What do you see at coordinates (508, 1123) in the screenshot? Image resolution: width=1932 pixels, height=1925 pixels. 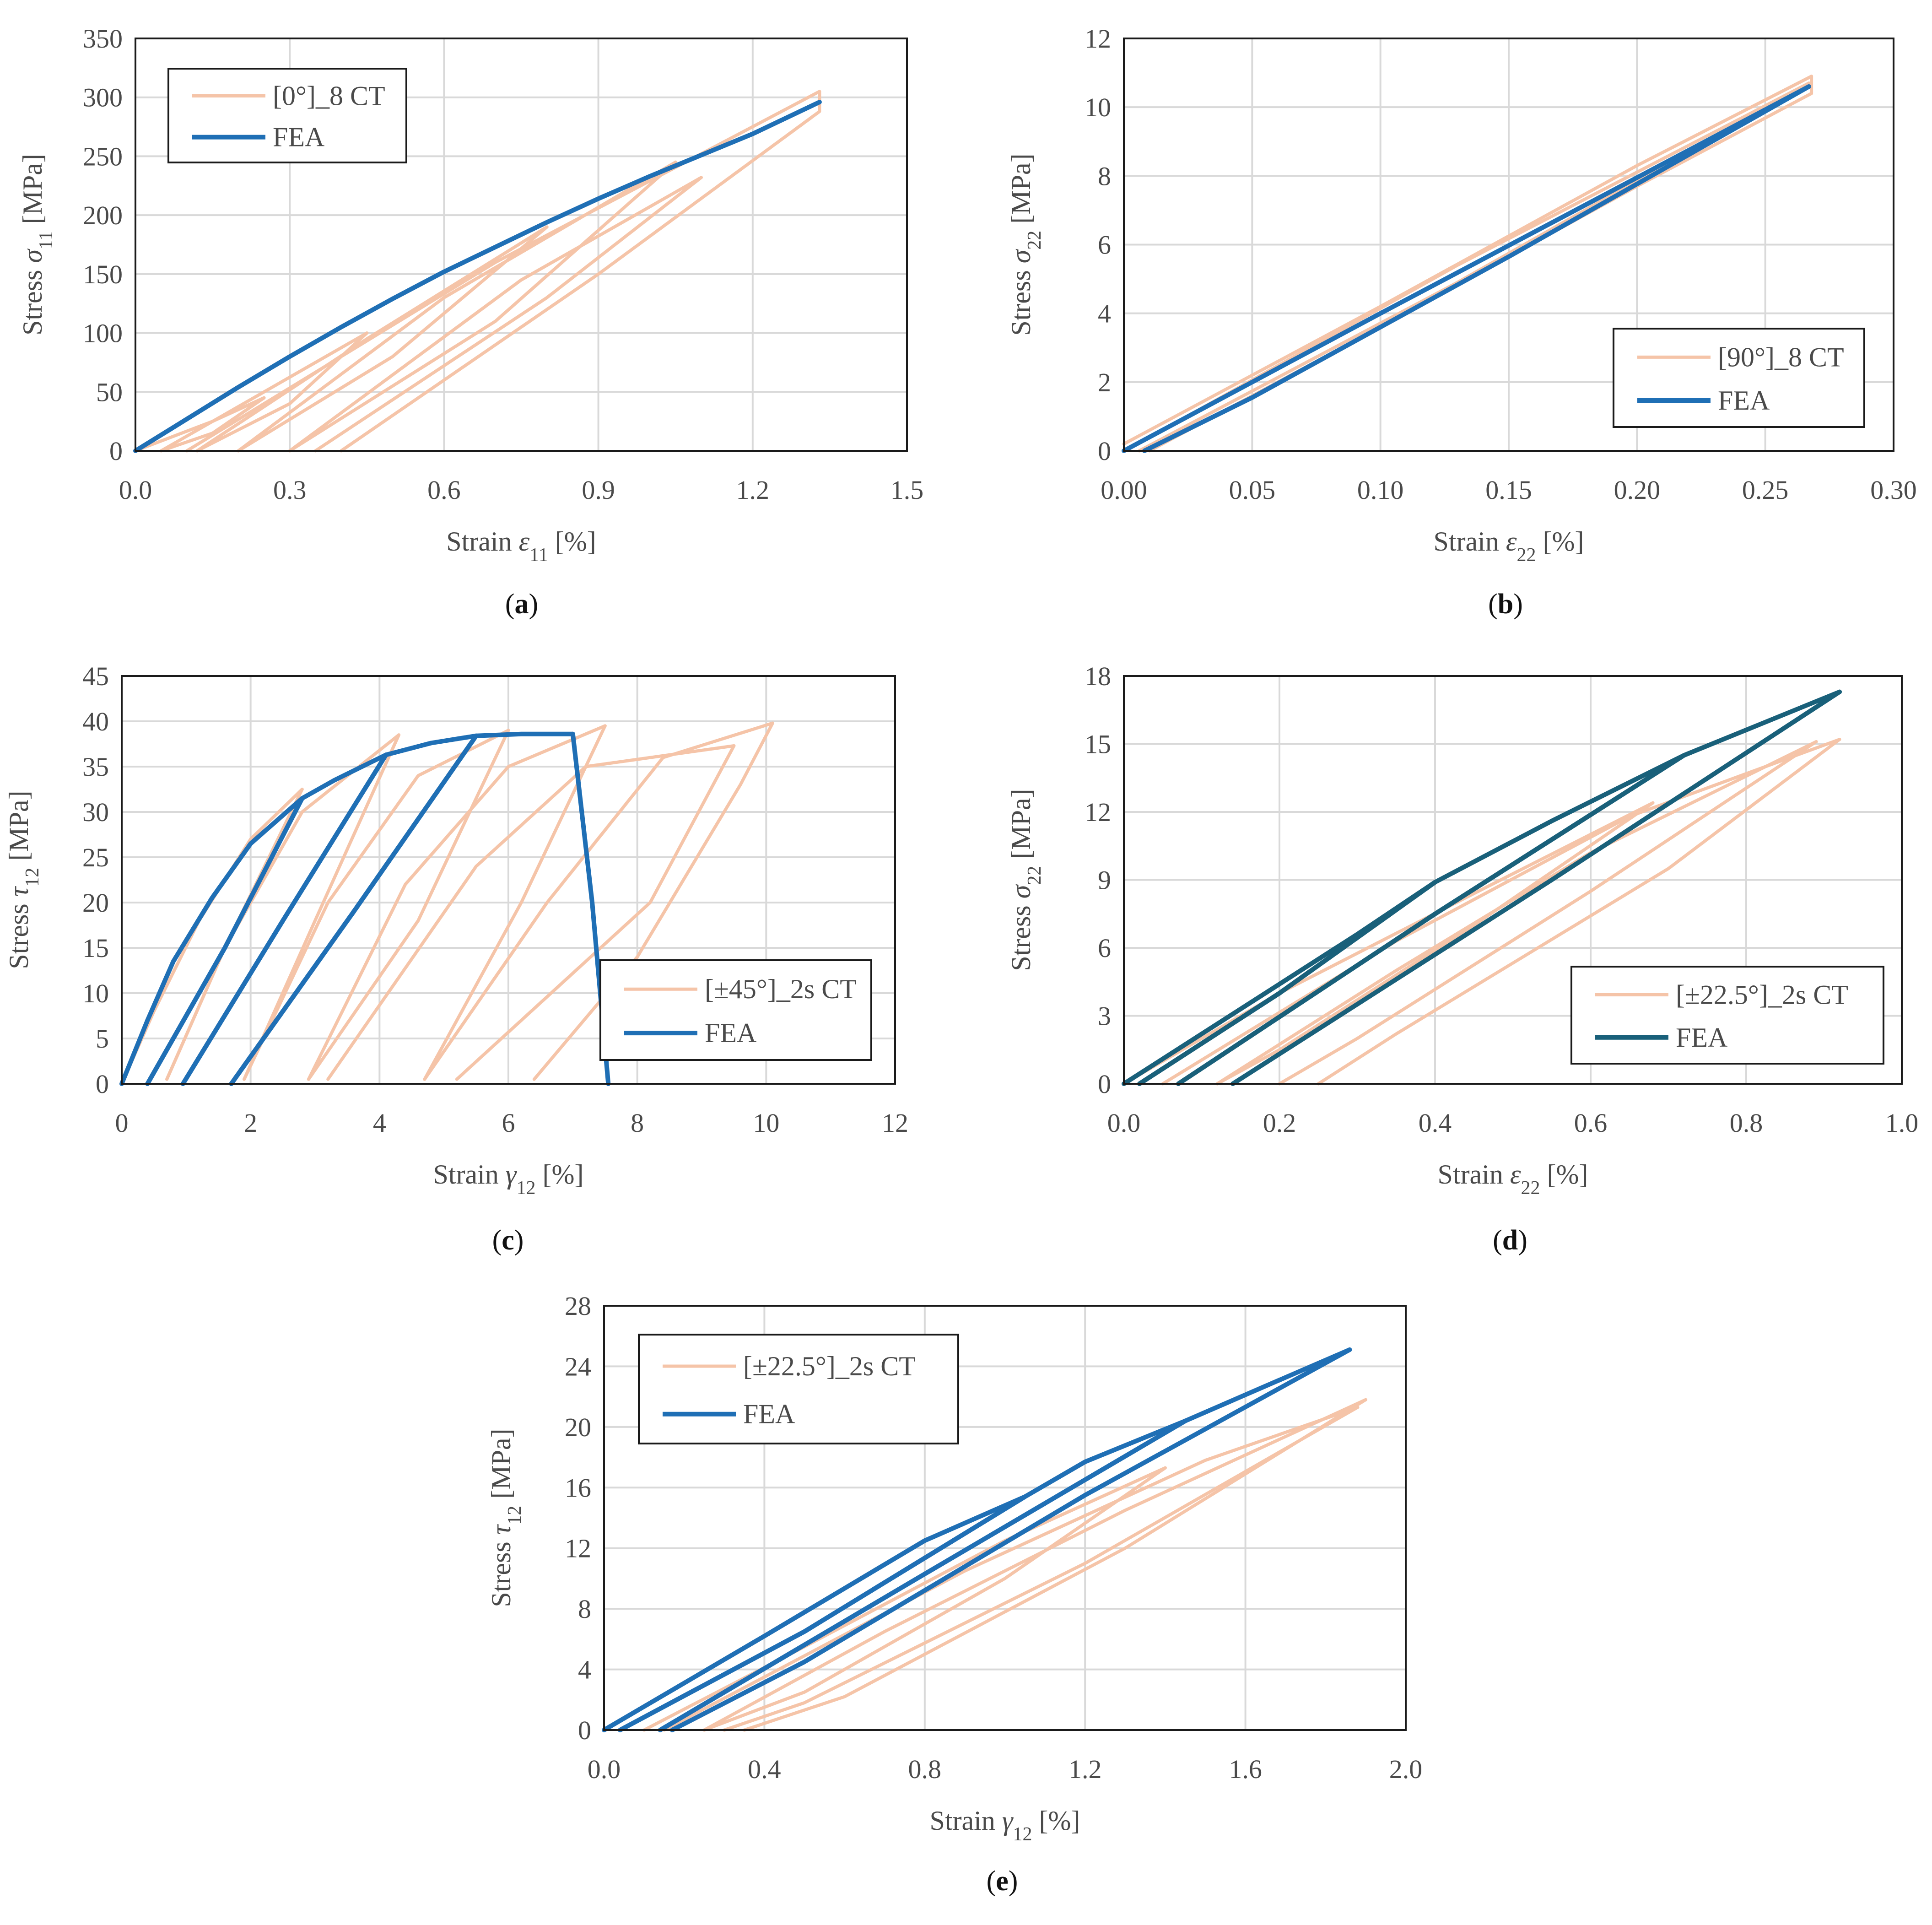 I see `x-tick-label: 6` at bounding box center [508, 1123].